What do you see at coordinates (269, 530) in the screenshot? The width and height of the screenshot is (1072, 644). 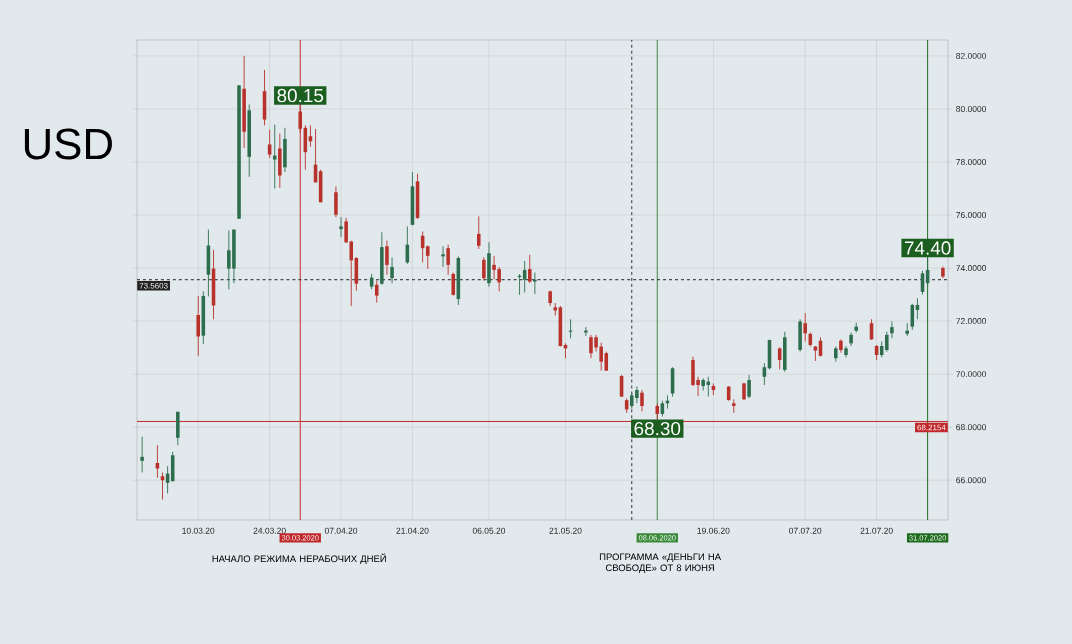 I see `x-tick-label: 24.03.20` at bounding box center [269, 530].